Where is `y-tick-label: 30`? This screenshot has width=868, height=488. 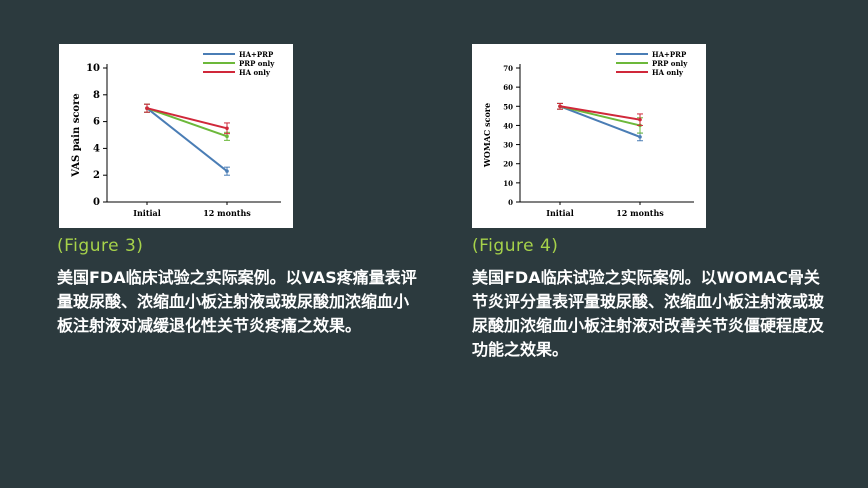
y-tick-label: 30 is located at coordinates (508, 145).